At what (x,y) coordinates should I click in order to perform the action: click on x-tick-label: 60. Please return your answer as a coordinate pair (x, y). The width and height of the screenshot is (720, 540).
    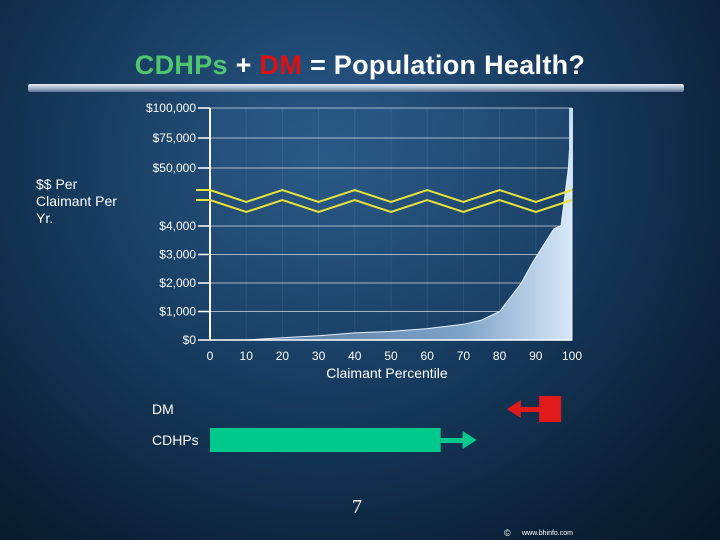
    Looking at the image, I should click on (428, 356).